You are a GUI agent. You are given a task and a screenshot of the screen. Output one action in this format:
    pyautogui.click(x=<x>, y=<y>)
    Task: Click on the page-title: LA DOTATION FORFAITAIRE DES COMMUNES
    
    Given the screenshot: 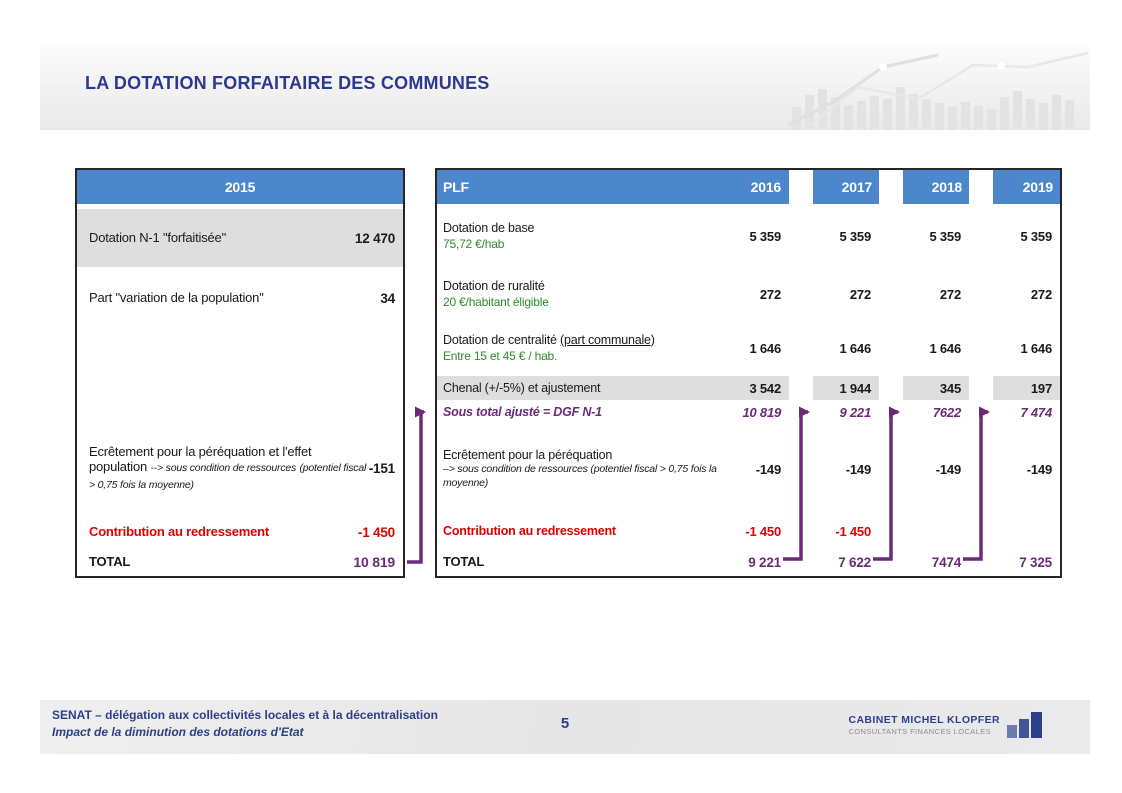 What is the action you would take?
    pyautogui.click(x=287, y=83)
    